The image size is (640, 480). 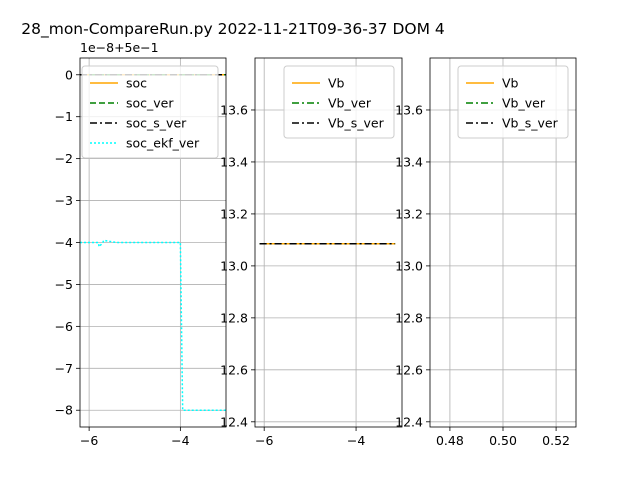 What do you see at coordinates (64, 158) in the screenshot?
I see `y-tick-label: −2` at bounding box center [64, 158].